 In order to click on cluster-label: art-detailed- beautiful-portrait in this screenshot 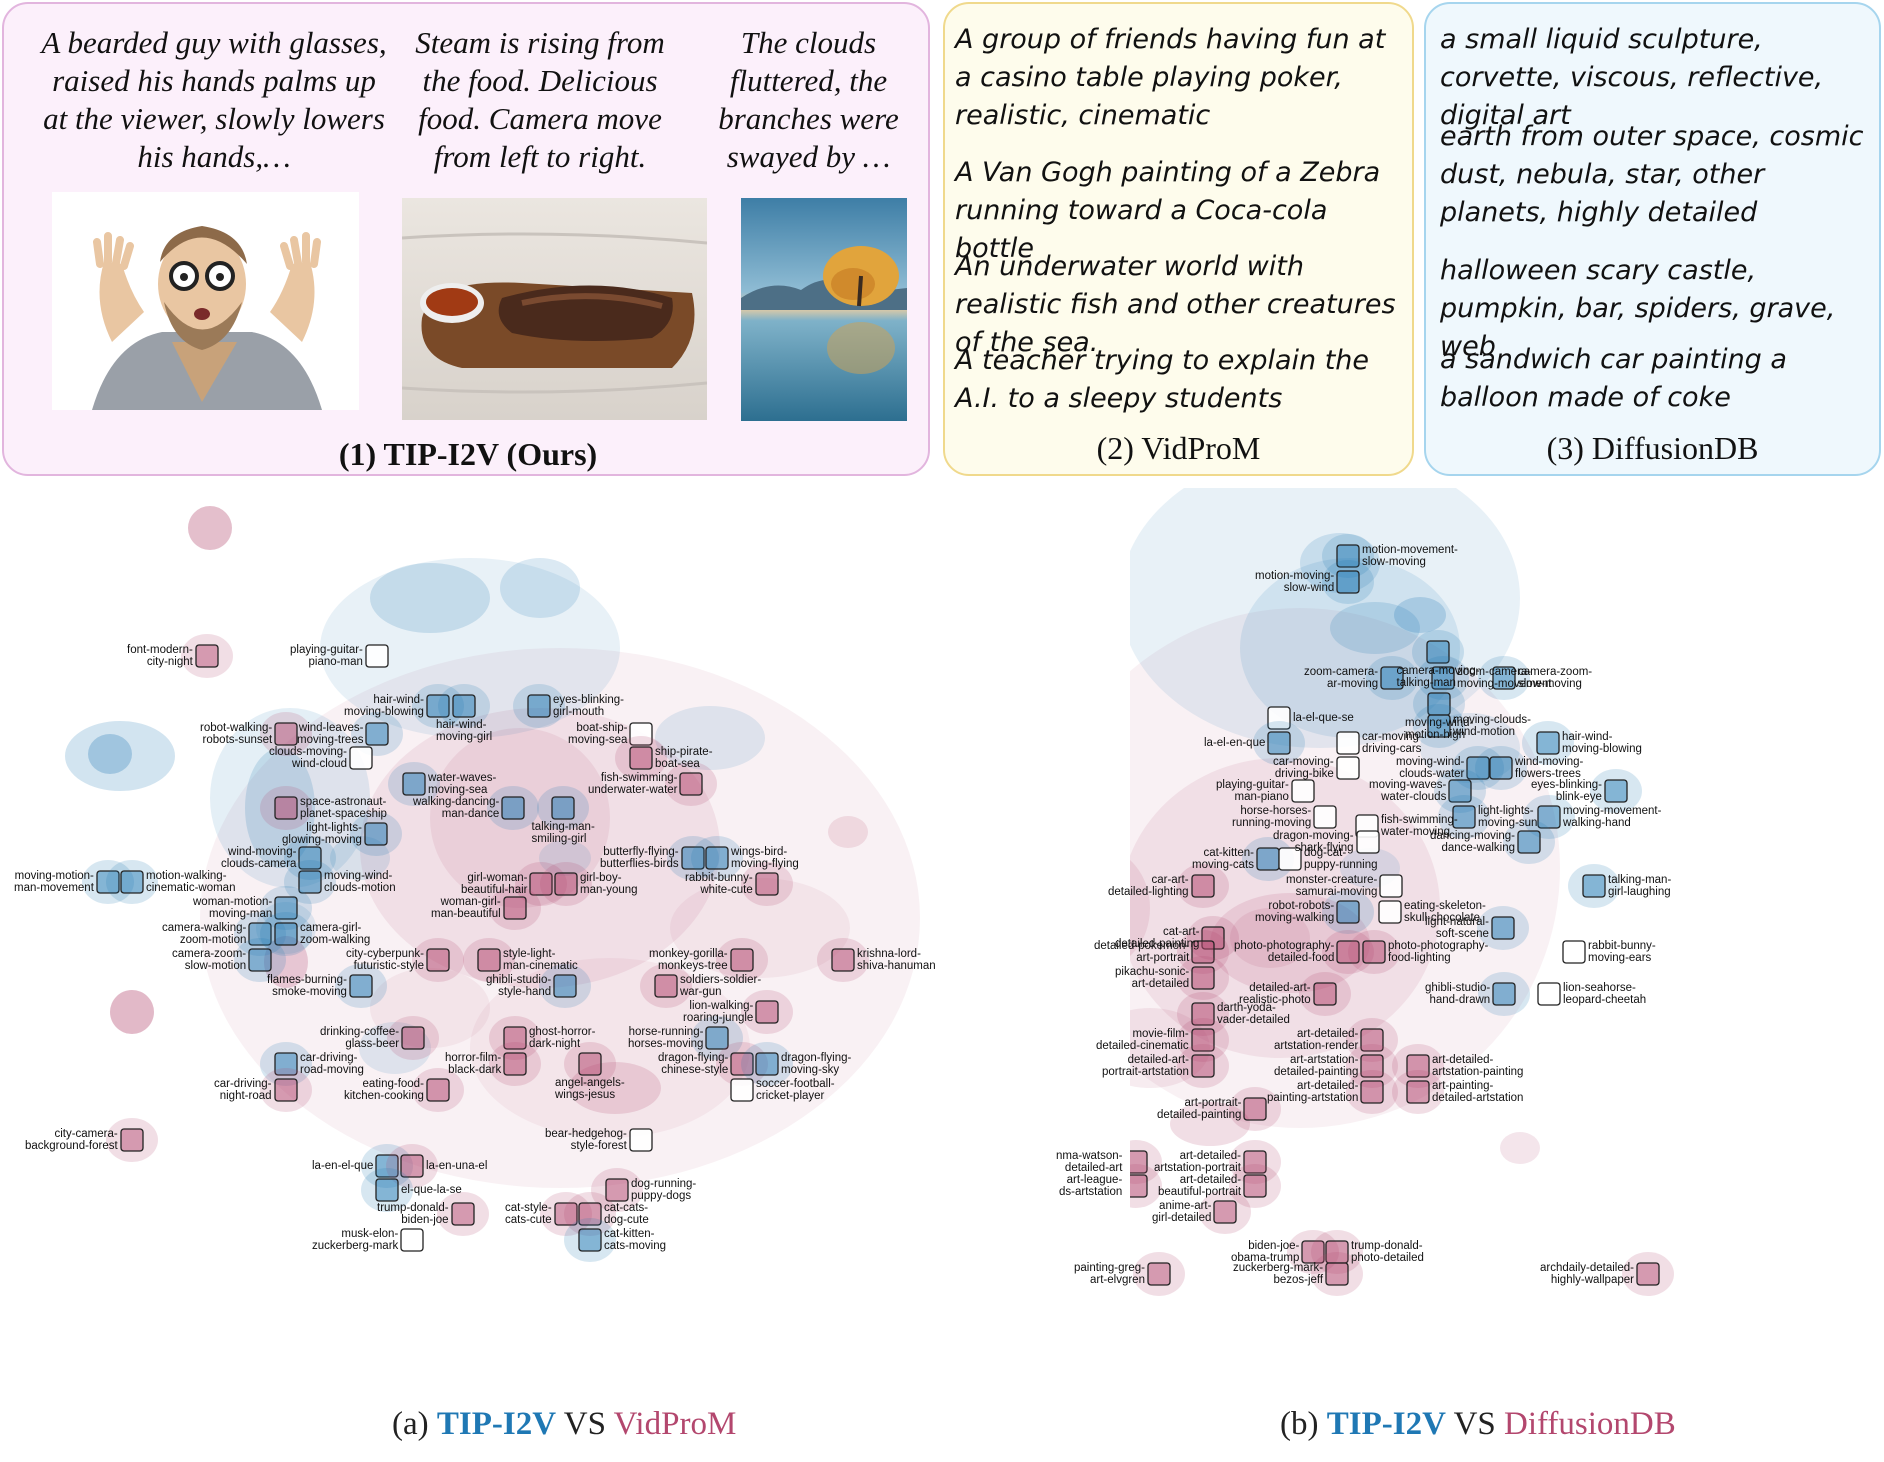, I will do `click(1200, 1186)`.